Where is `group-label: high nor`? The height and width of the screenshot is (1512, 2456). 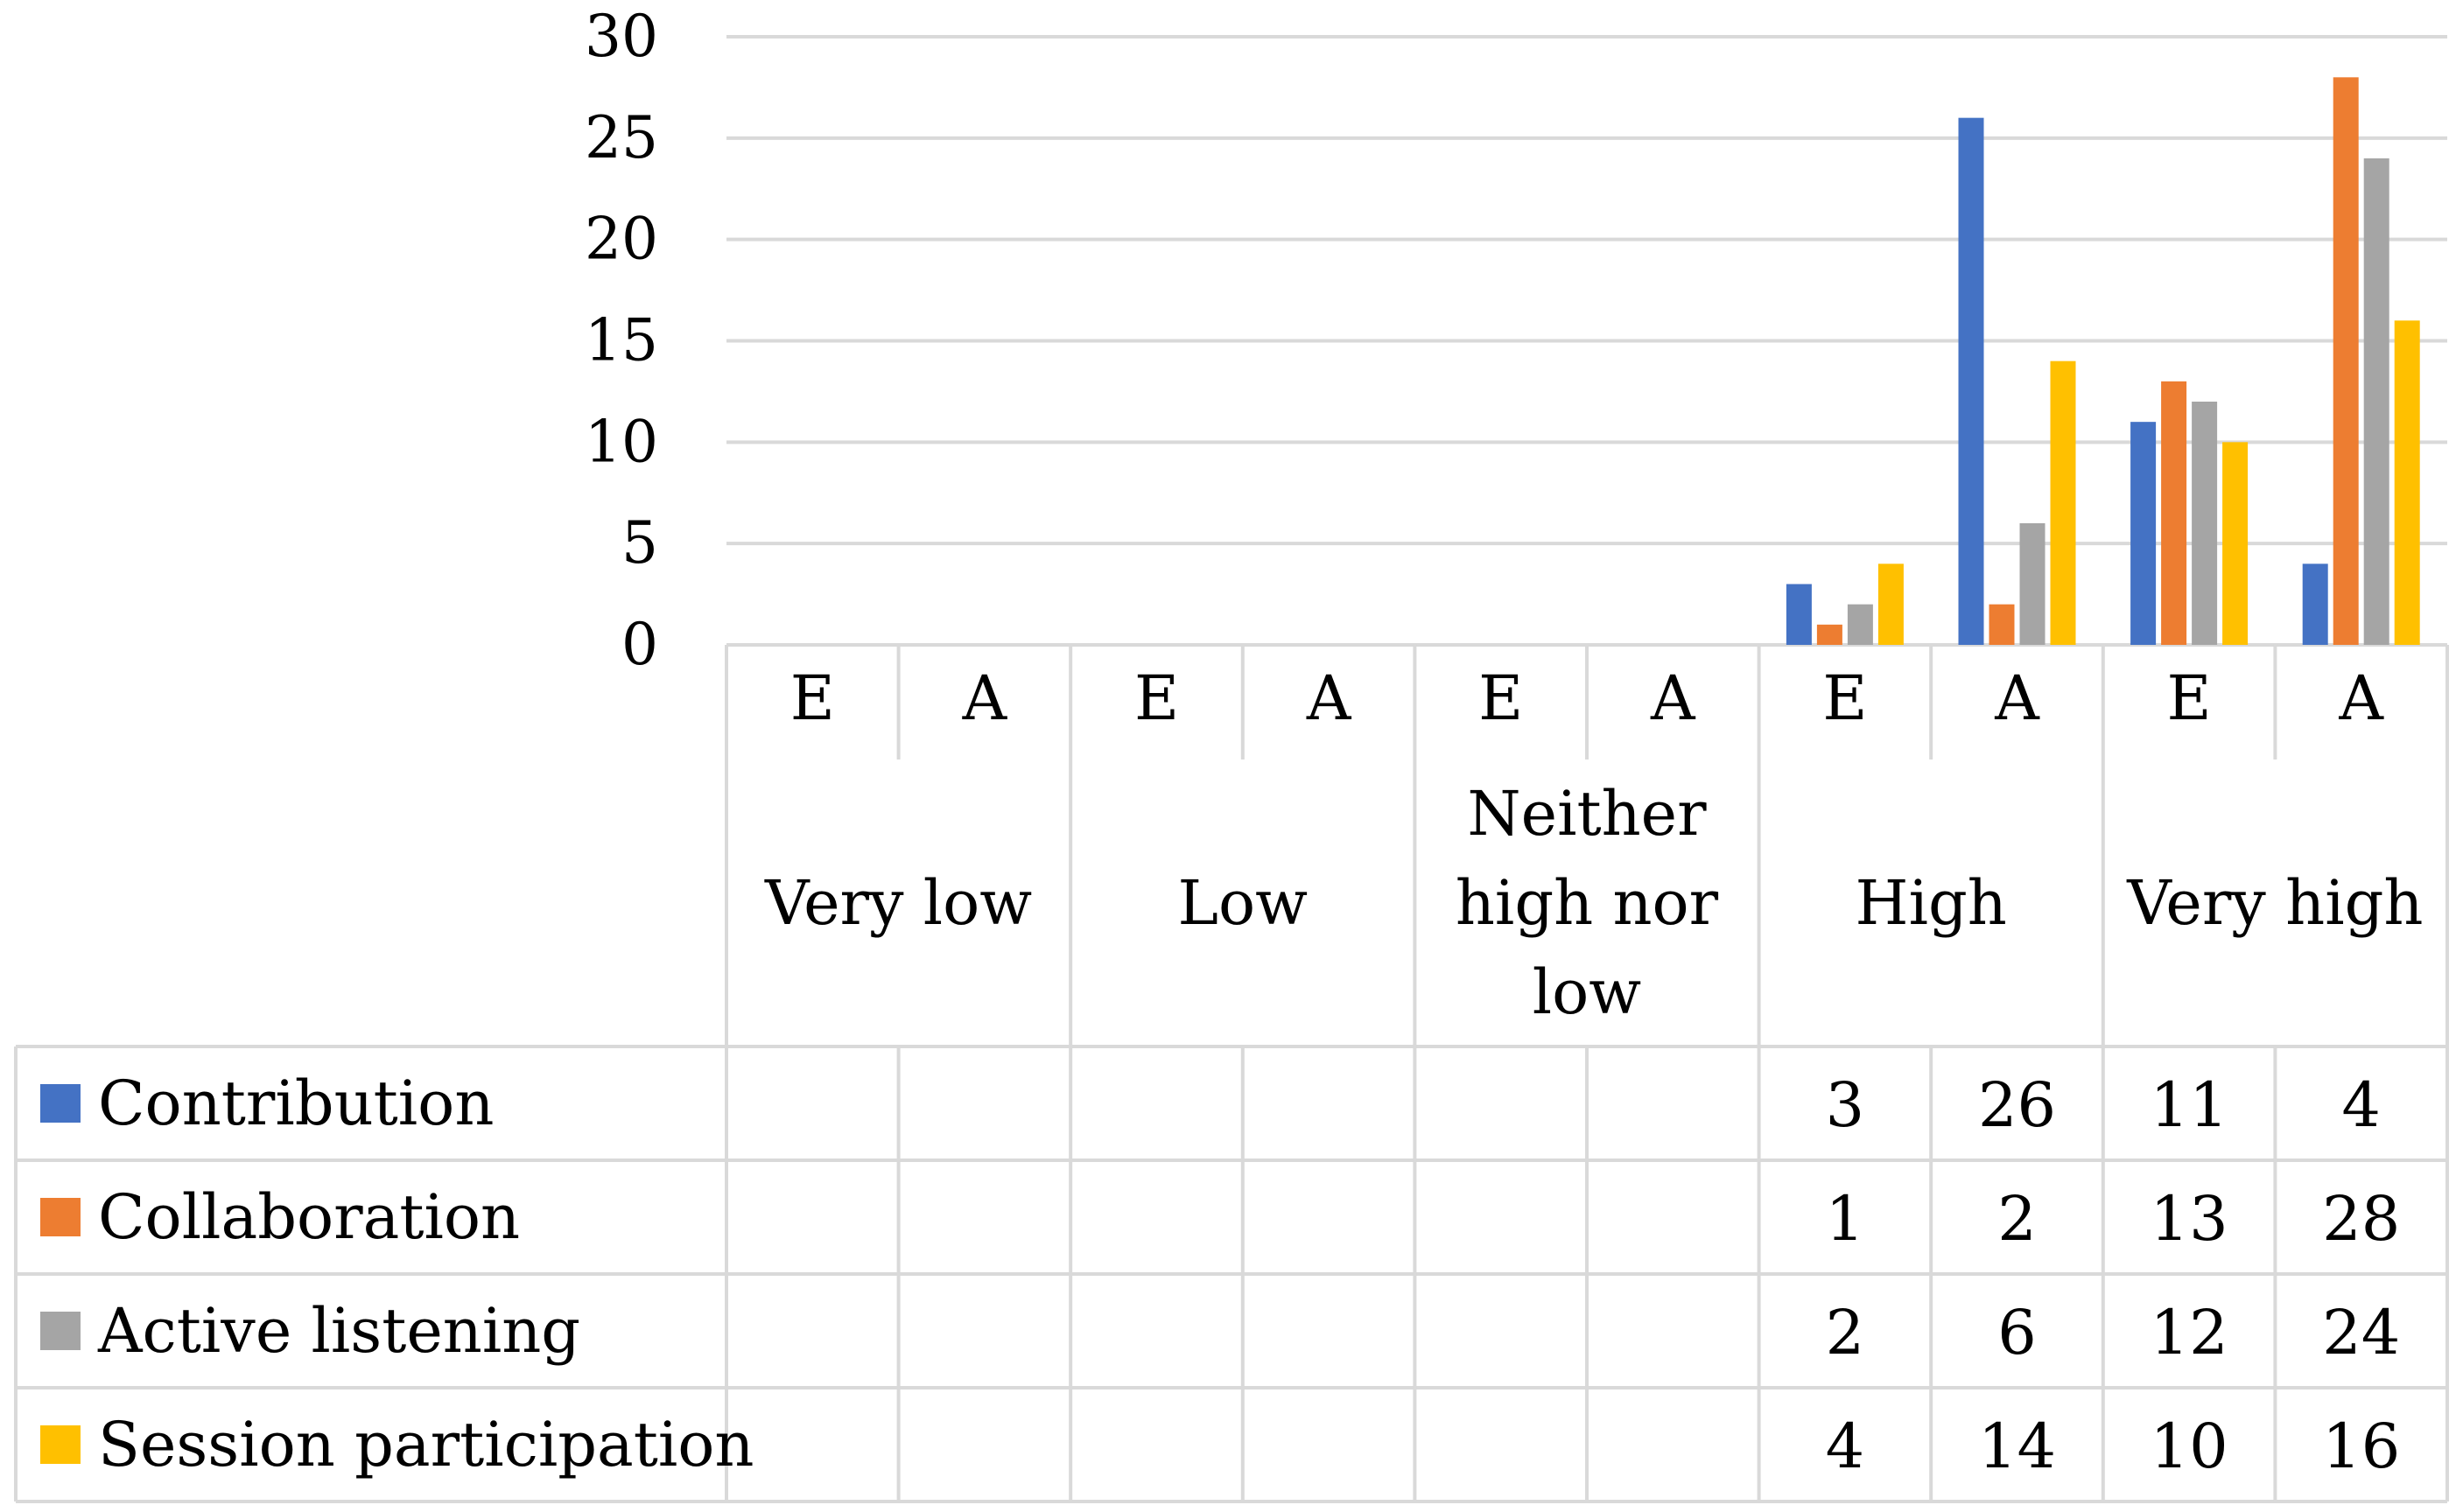 group-label: high nor is located at coordinates (1587, 903).